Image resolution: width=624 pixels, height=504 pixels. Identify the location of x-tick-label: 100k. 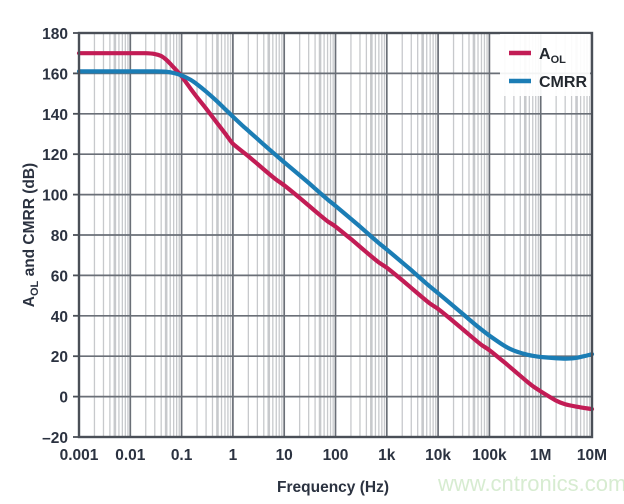
(489, 455).